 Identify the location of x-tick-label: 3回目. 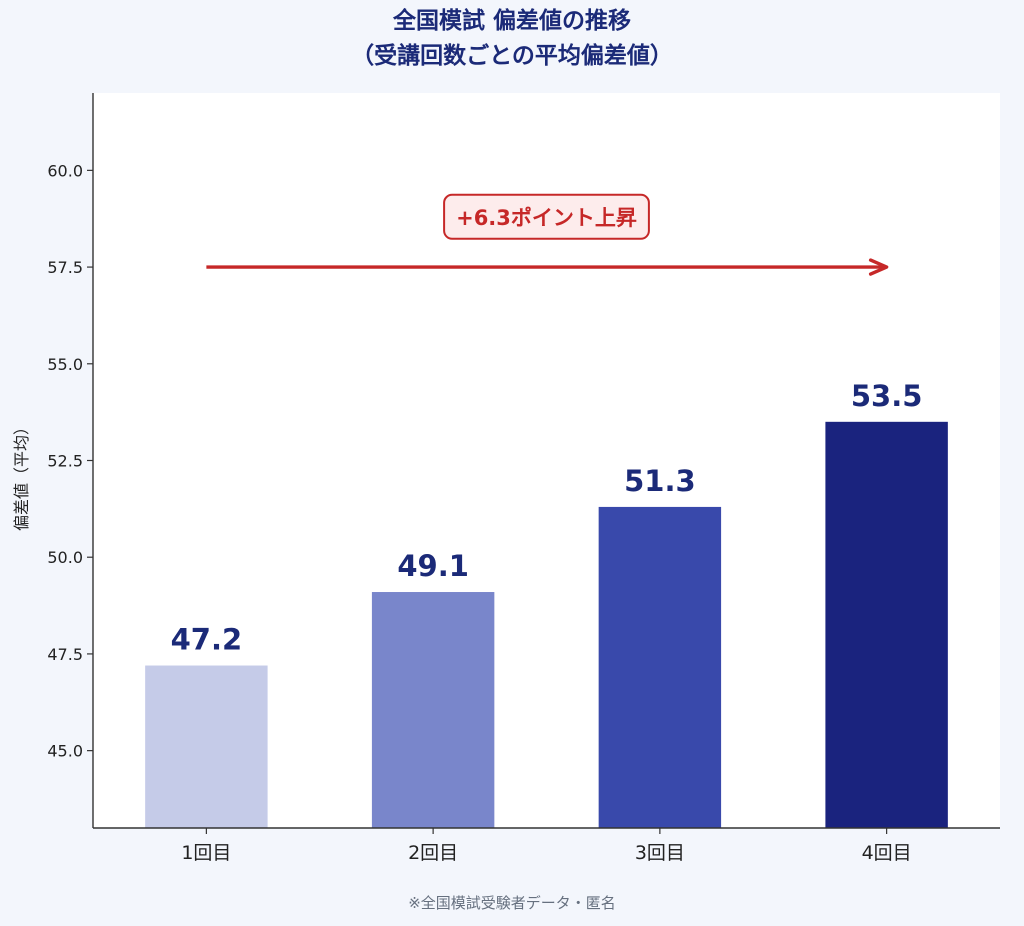
(660, 853).